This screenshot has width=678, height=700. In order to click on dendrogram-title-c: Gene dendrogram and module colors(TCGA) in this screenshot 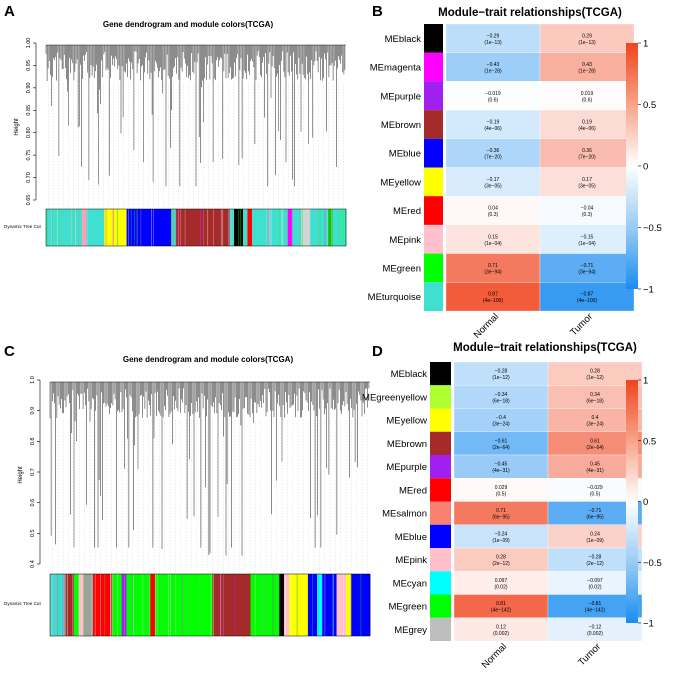, I will do `click(208, 359)`.